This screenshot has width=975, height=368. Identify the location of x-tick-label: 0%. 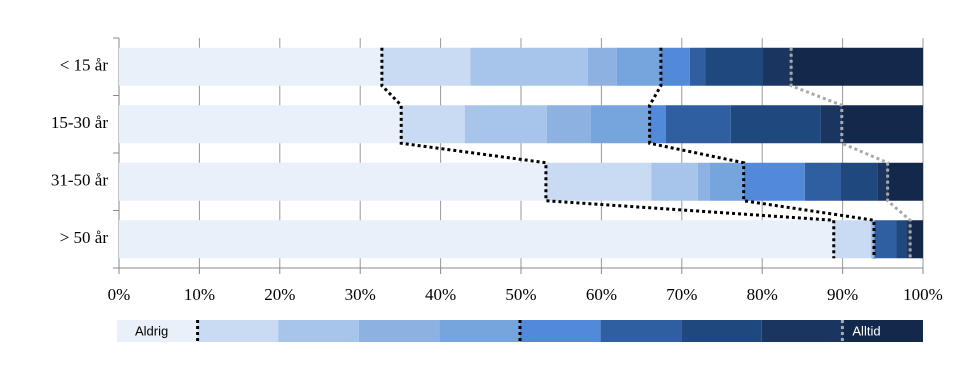
(119, 294).